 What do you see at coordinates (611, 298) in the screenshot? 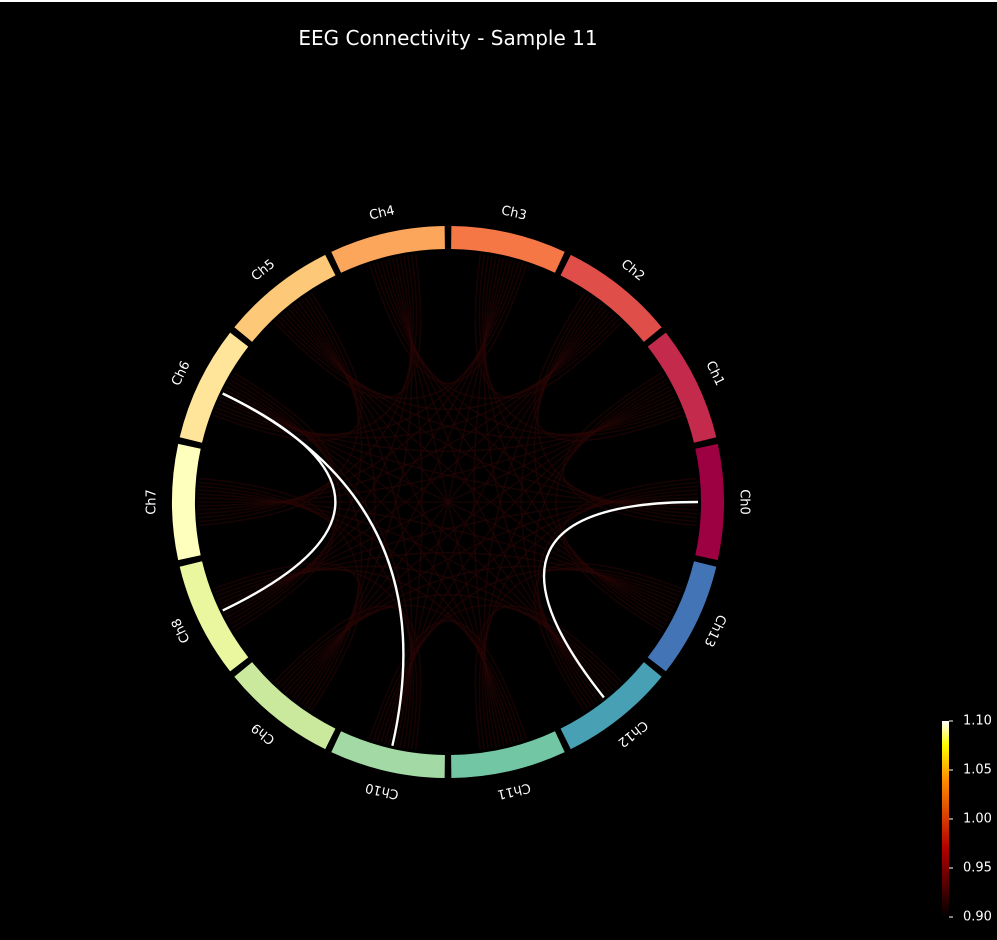
I see `node-segment-ch2` at bounding box center [611, 298].